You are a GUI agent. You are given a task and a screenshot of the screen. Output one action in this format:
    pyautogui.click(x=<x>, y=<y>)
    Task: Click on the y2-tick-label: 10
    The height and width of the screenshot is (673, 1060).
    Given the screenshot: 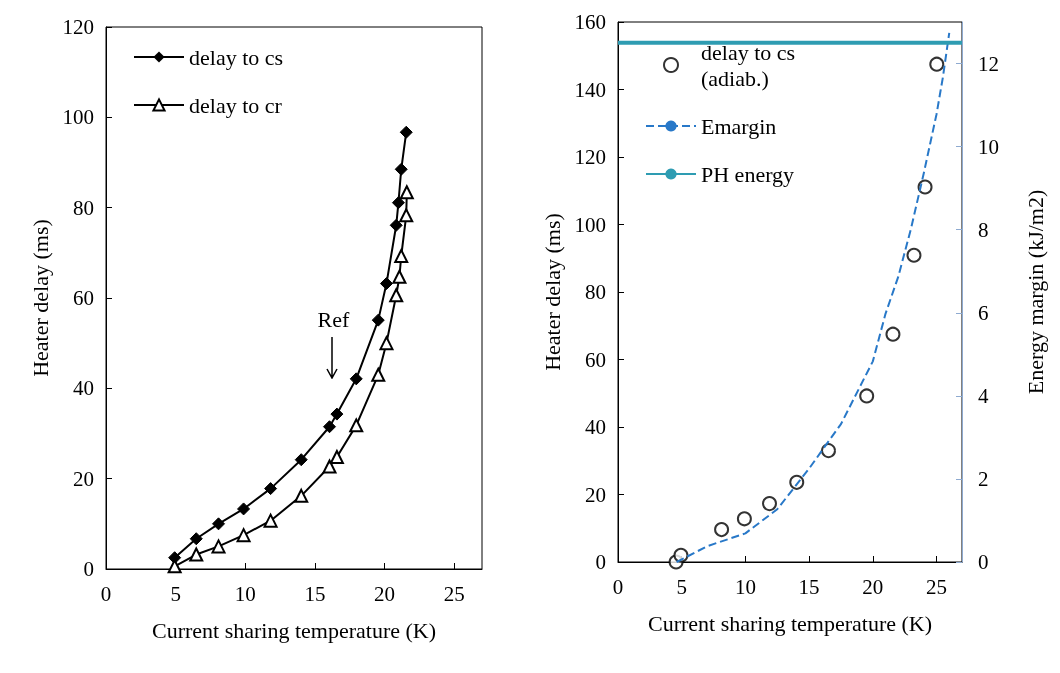 What is the action you would take?
    pyautogui.click(x=988, y=146)
    